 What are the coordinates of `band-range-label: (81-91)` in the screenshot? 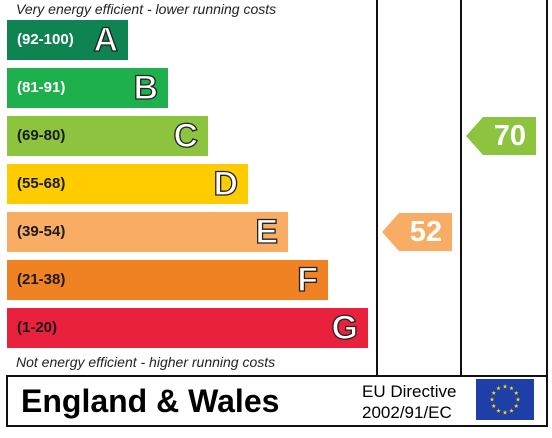 It's located at (41, 87).